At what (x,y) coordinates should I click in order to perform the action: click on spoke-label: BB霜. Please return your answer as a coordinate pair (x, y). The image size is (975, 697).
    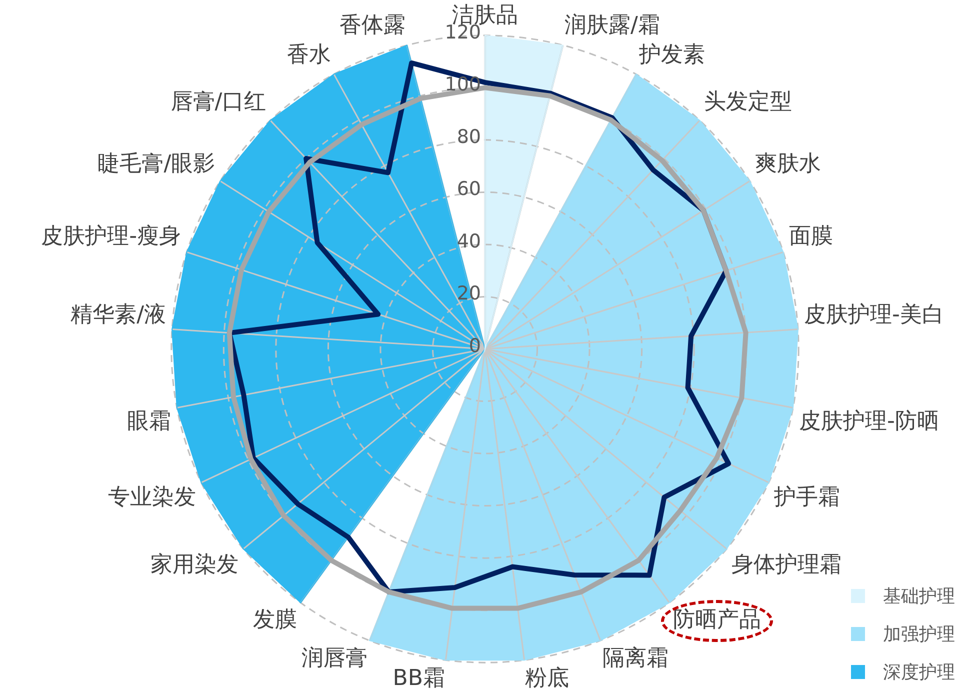
    Looking at the image, I should click on (418, 678).